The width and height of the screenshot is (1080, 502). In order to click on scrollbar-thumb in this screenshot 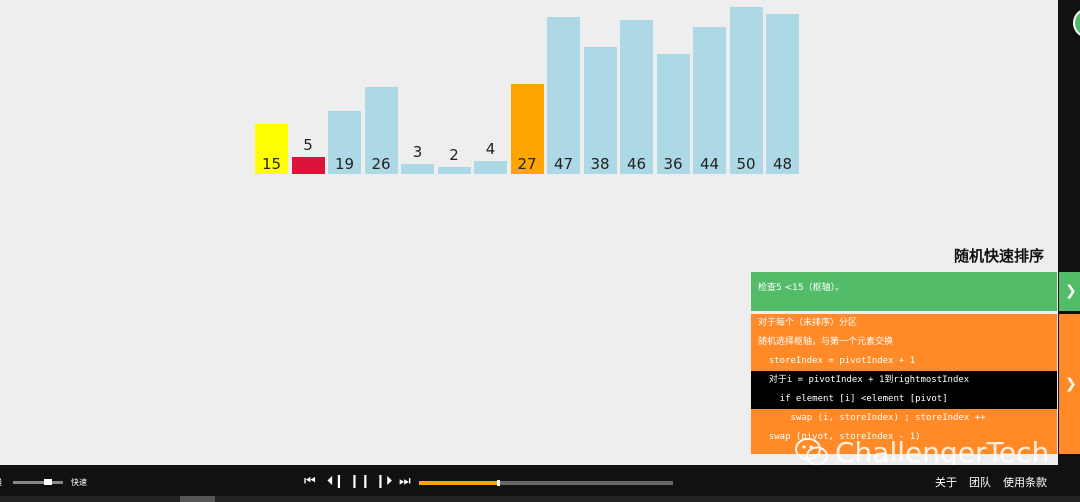, I will do `click(197, 499)`.